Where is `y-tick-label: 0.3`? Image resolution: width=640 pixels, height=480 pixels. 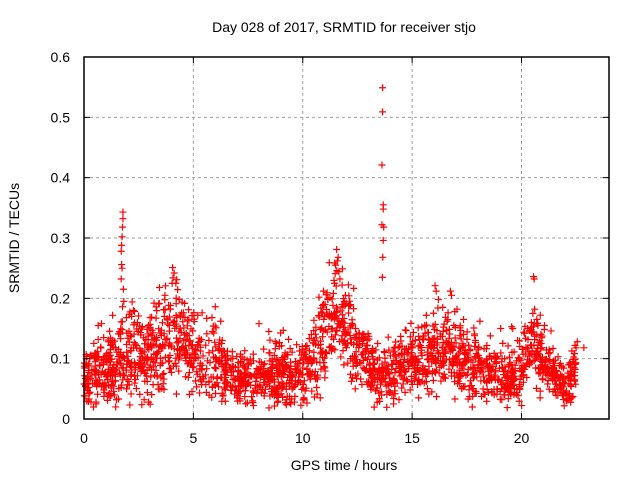
y-tick-label: 0.3 is located at coordinates (61, 238).